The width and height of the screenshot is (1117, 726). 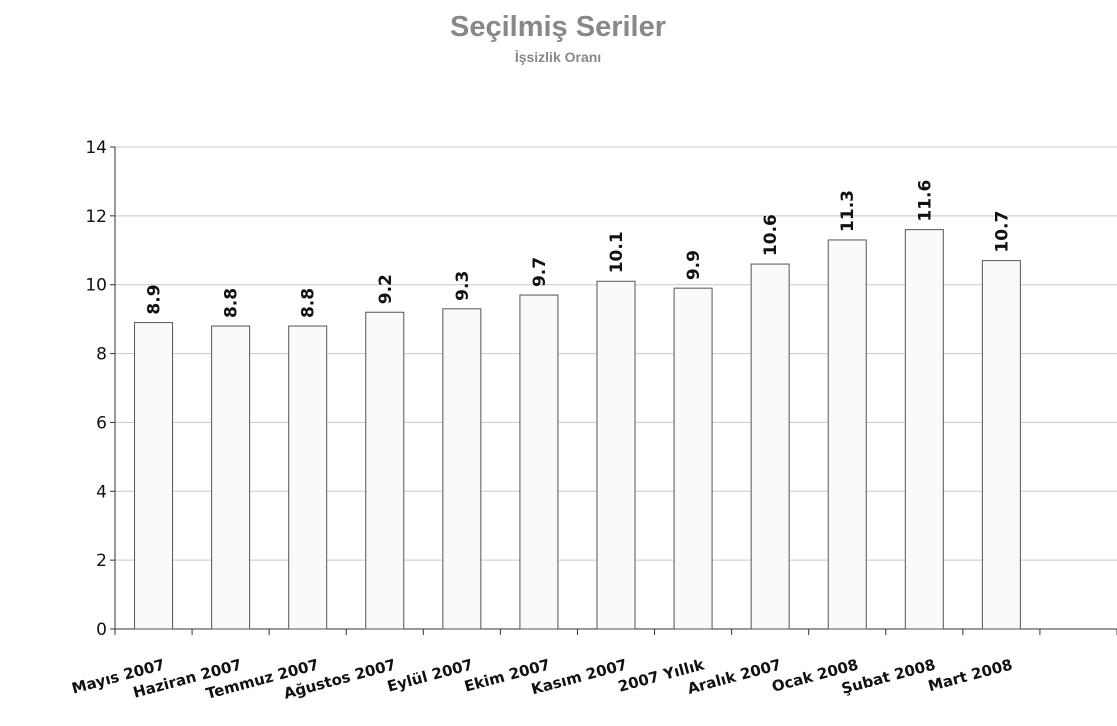 What do you see at coordinates (96, 286) in the screenshot?
I see `y-tick-label: 10` at bounding box center [96, 286].